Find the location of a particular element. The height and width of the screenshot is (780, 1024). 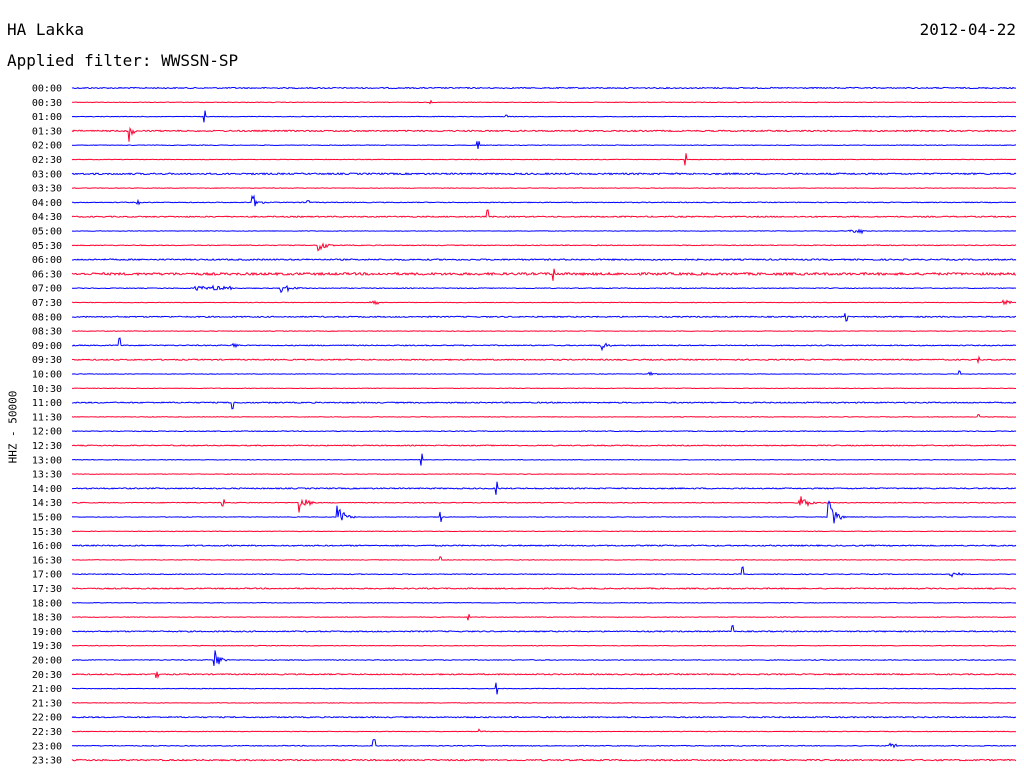

row-time-label: 02:30 is located at coordinates (47, 160).